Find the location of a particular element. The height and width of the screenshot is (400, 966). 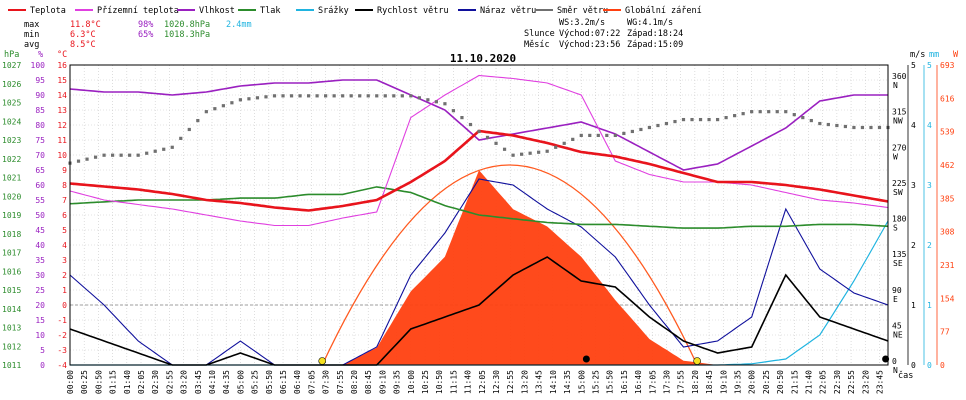

dir-deg-tick: 225 is located at coordinates (899, 183).